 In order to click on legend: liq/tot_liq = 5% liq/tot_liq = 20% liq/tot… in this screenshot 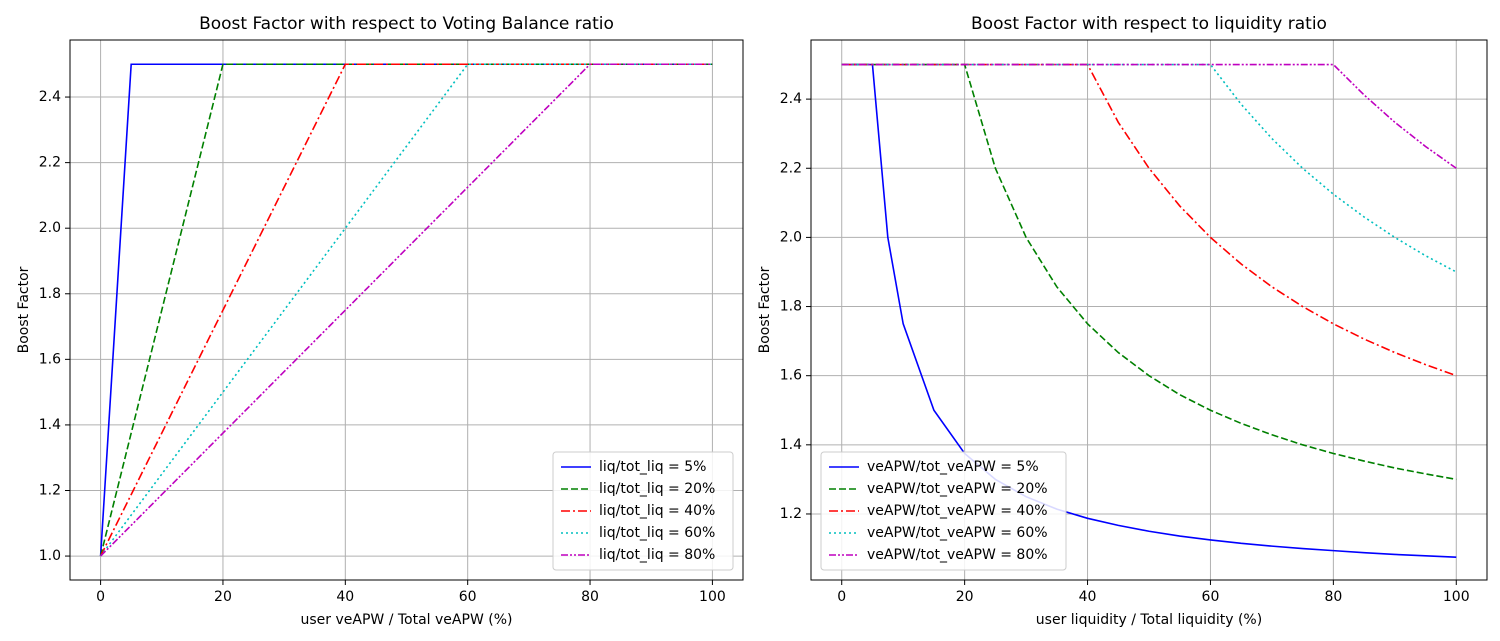, I will do `click(643, 511)`.